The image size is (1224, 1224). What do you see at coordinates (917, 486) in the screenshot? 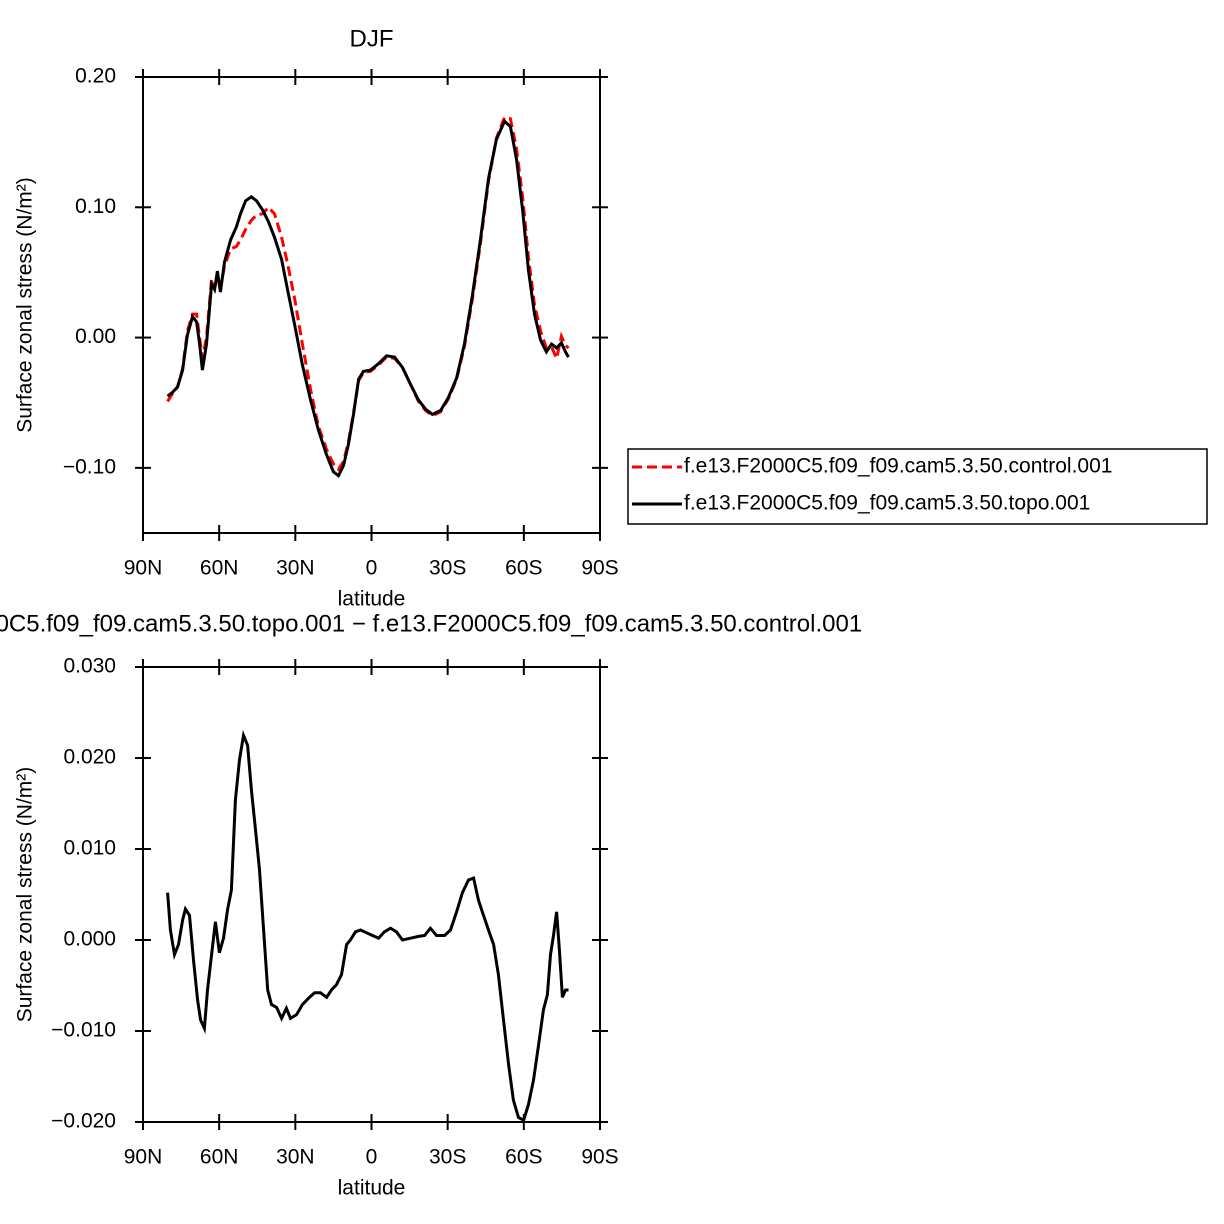
I see `legend-box` at bounding box center [917, 486].